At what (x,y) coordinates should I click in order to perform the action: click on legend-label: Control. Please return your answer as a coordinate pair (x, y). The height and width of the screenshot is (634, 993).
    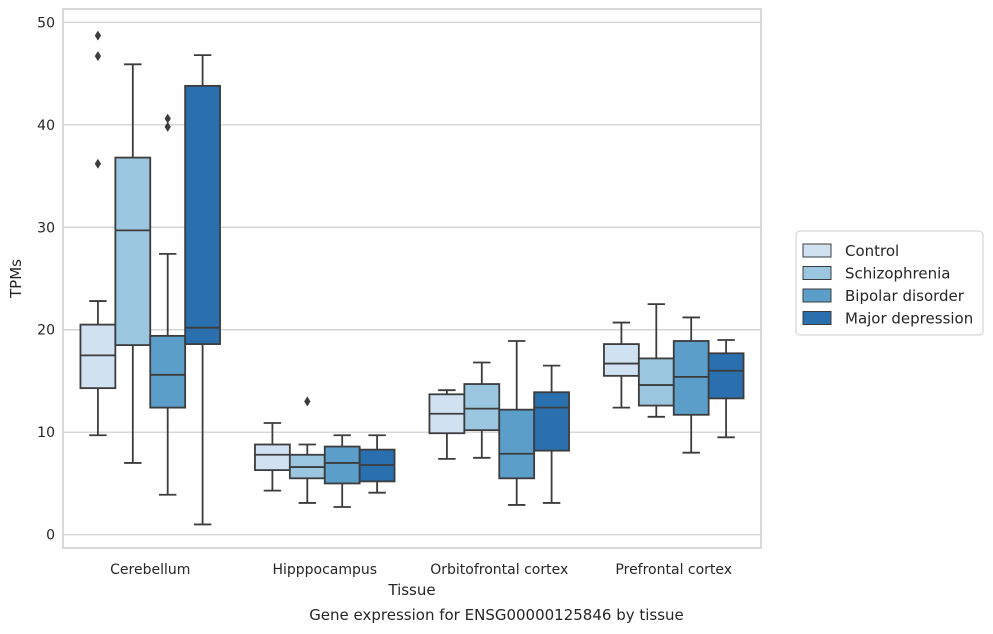
    Looking at the image, I should click on (872, 251).